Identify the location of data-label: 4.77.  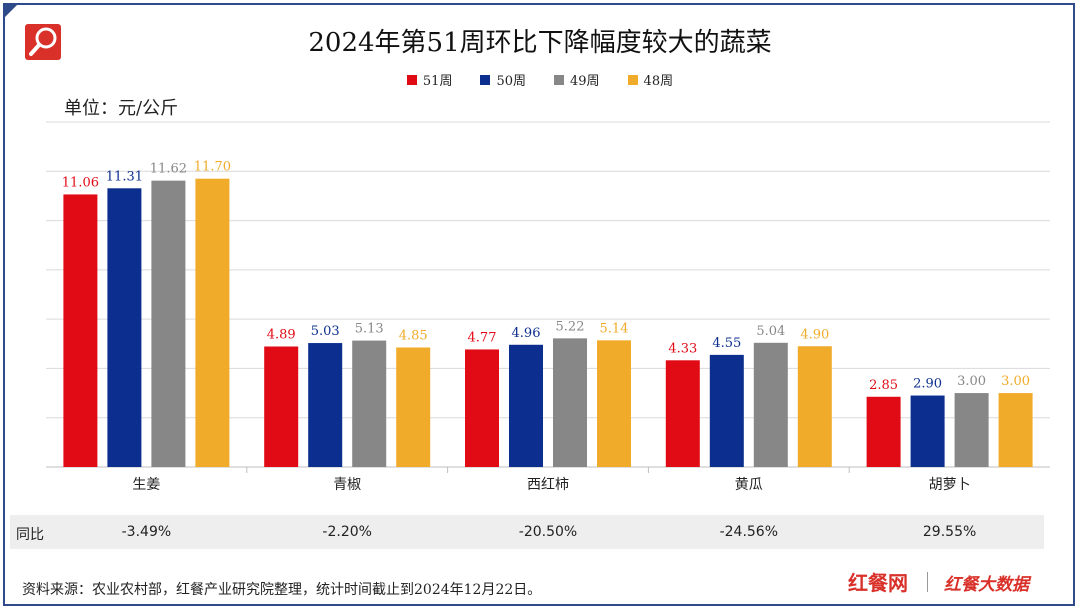
(482, 337).